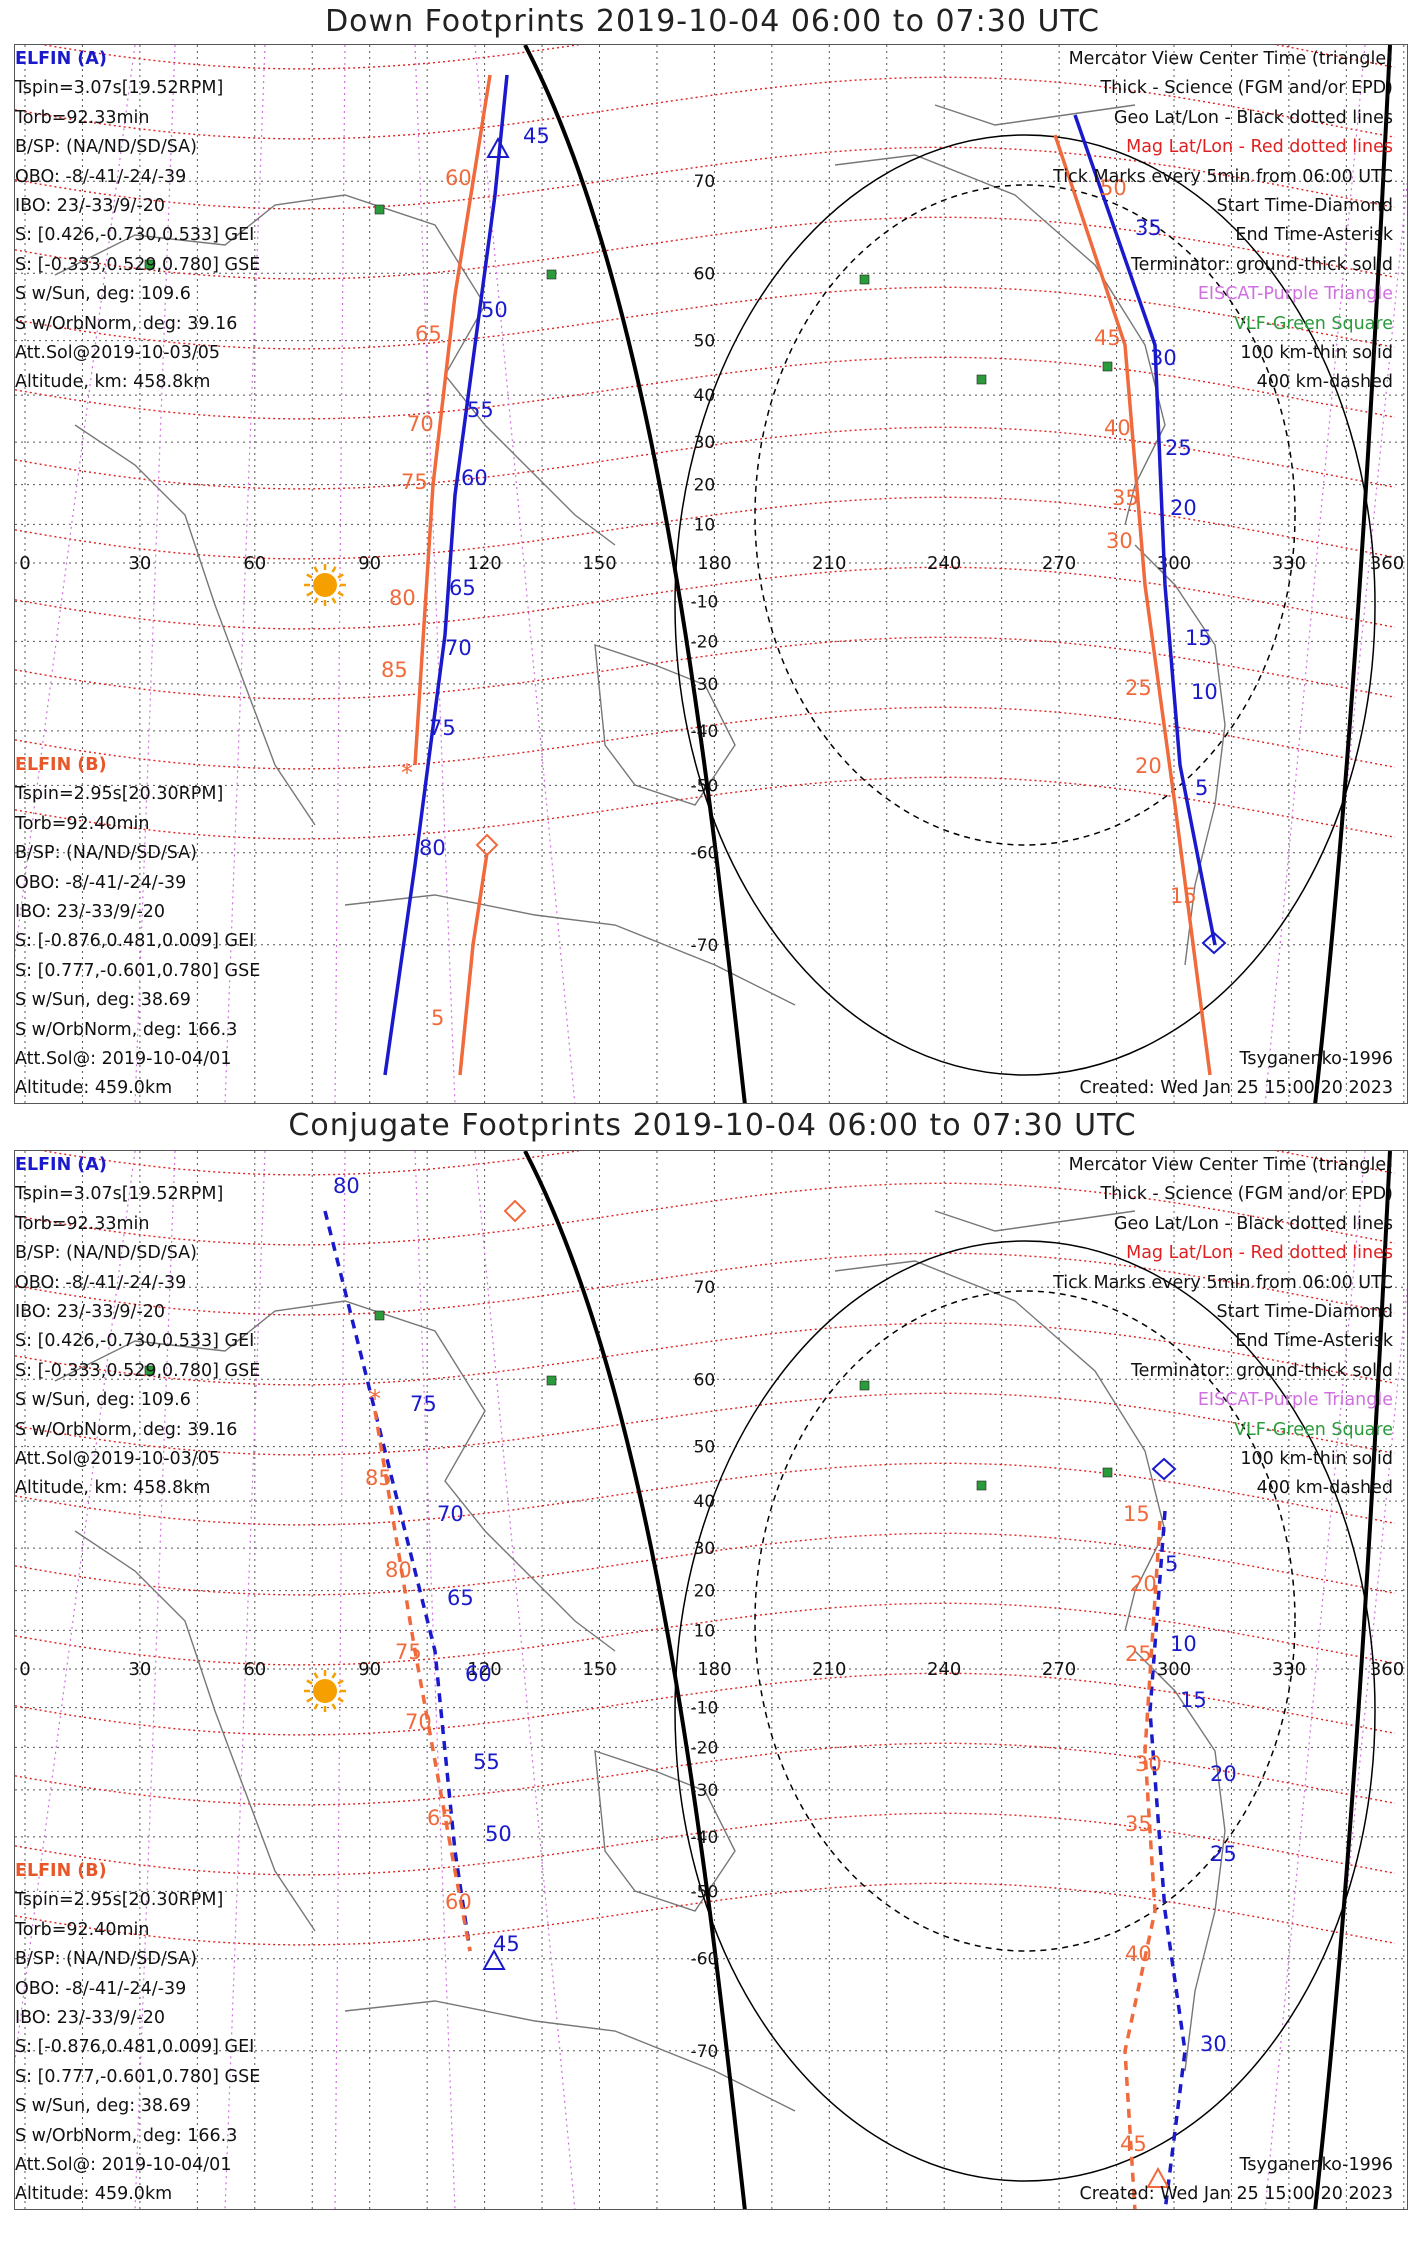 This screenshot has width=1425, height=2250. I want to click on footprint-400km-oval, so click(1025, 1621).